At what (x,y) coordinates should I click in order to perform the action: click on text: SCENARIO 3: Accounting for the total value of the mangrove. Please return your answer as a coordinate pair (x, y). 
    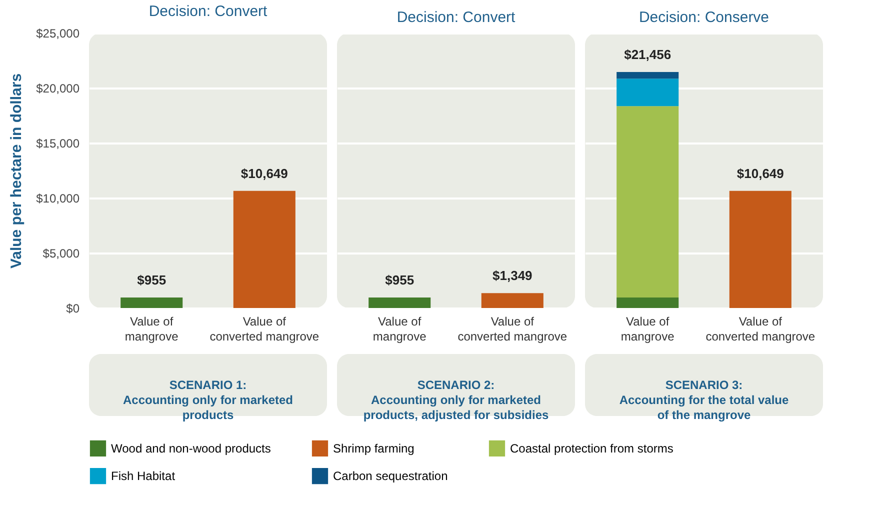
    Looking at the image, I should click on (704, 400).